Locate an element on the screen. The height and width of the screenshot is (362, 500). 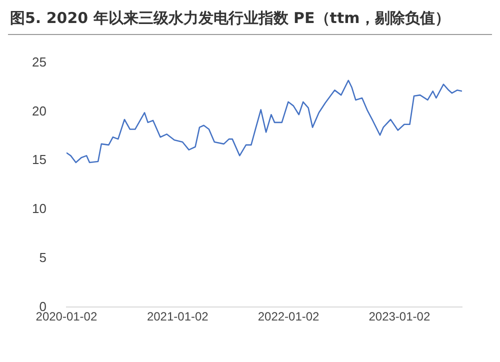
y-tick-label: 15 is located at coordinates (39, 160).